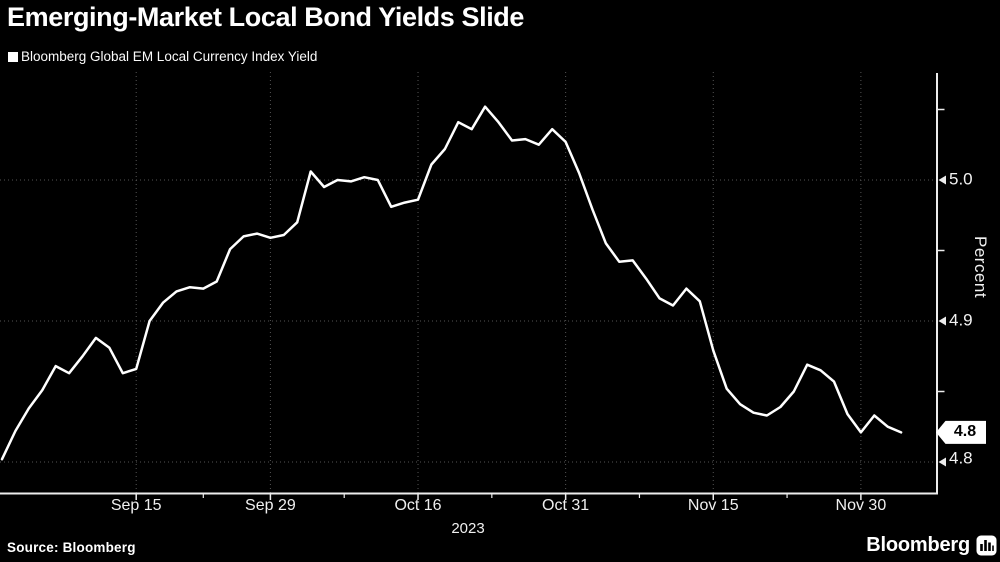 The image size is (1000, 562). I want to click on bloomberg-wordmark: Bloomberg, so click(918, 545).